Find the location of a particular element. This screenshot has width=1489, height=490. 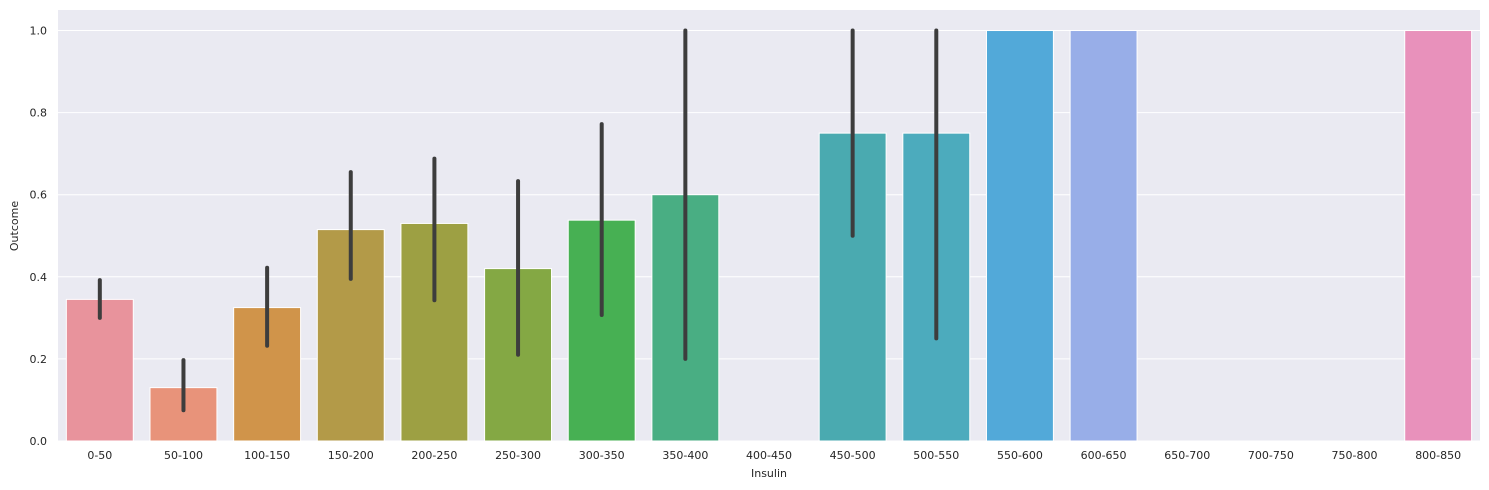

x-tick-label: 0-50 is located at coordinates (99, 455).